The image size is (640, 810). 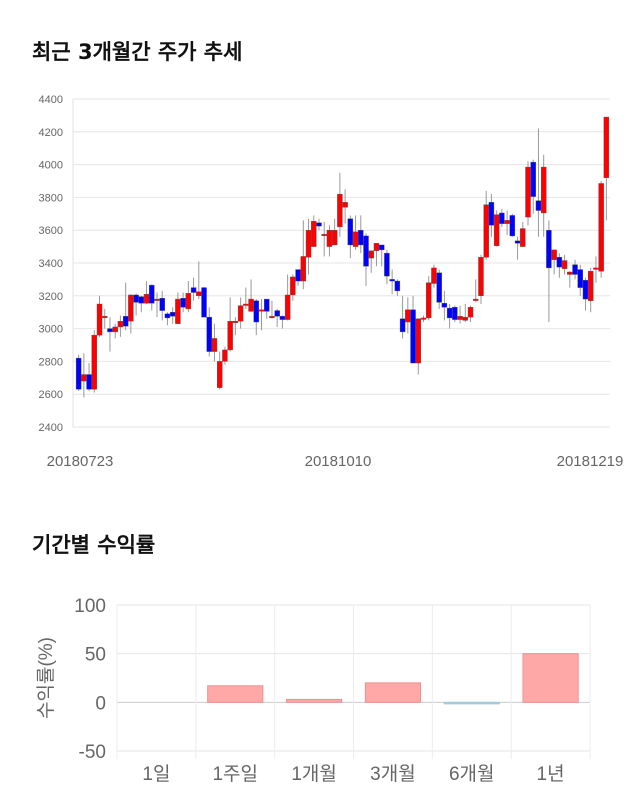 I want to click on y-tick-label: 3400, so click(x=51, y=264).